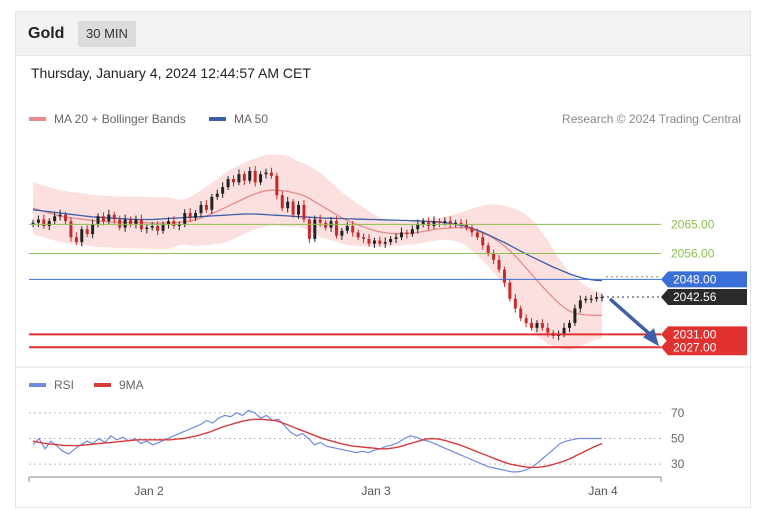 The image size is (774, 521). I want to click on rsi-panel: 30 50 70, so click(357, 439).